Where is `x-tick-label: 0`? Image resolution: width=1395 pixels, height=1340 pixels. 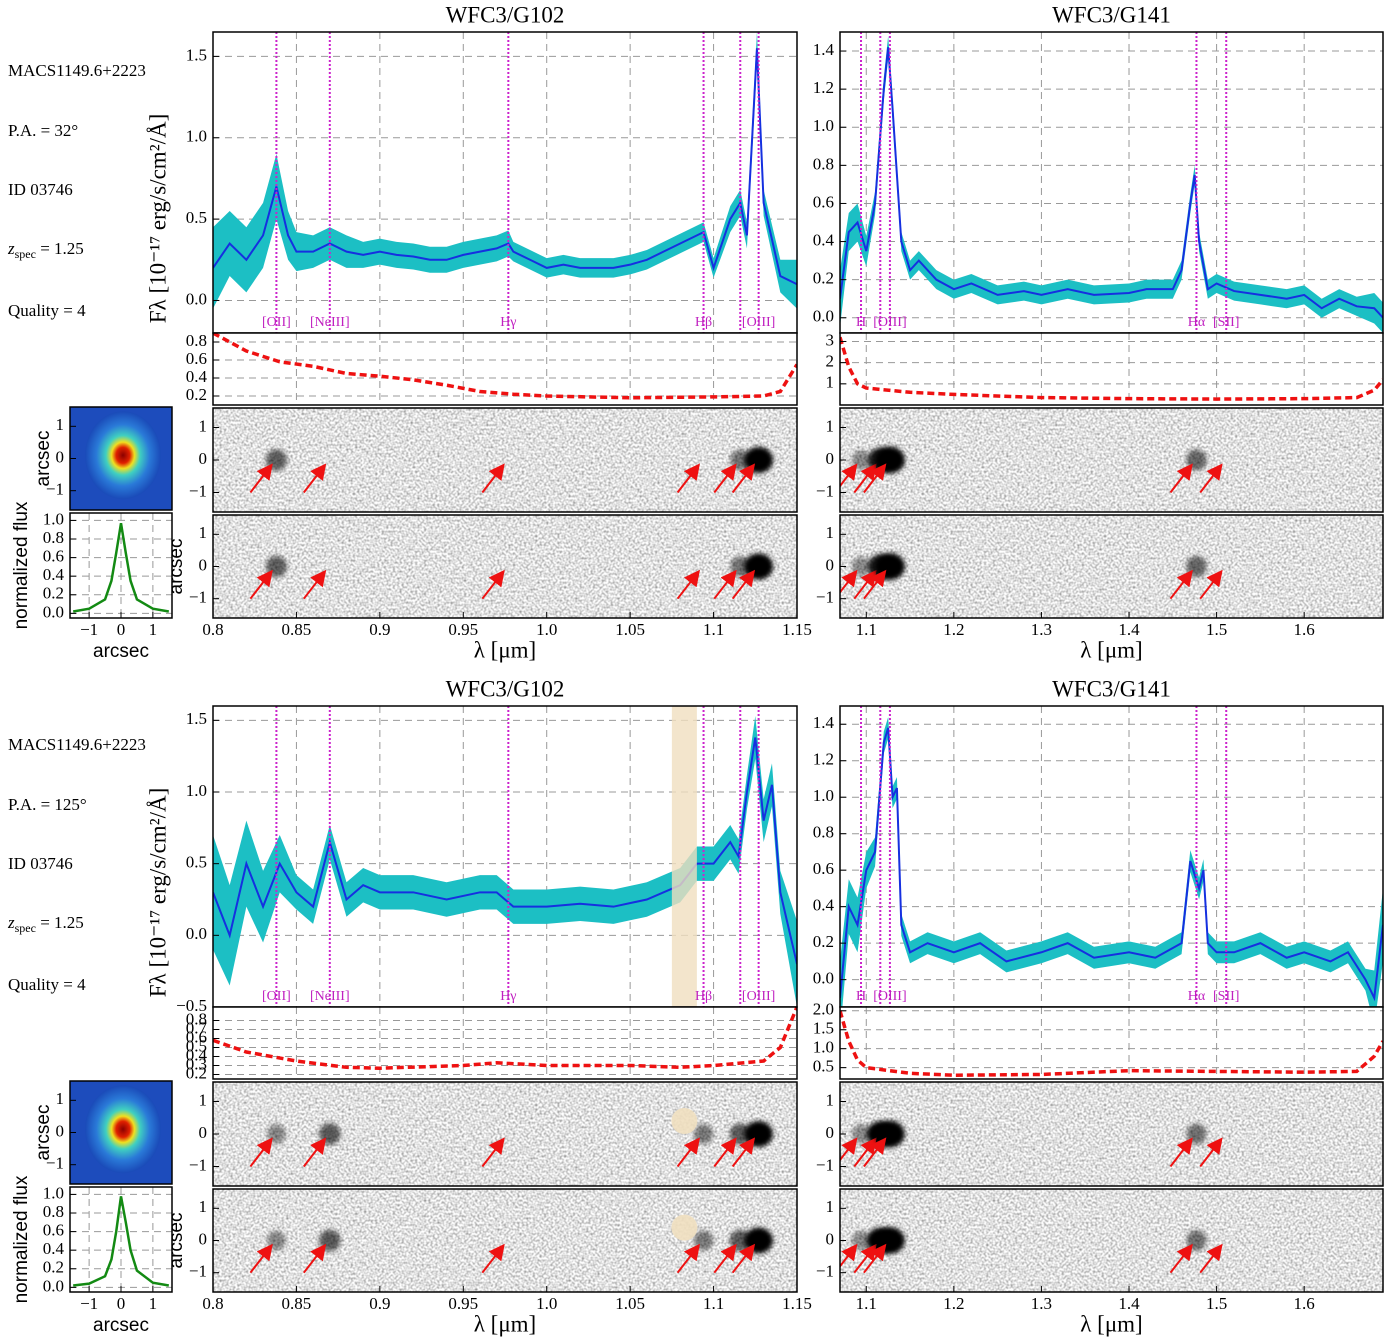 x-tick-label: 0 is located at coordinates (121, 1303).